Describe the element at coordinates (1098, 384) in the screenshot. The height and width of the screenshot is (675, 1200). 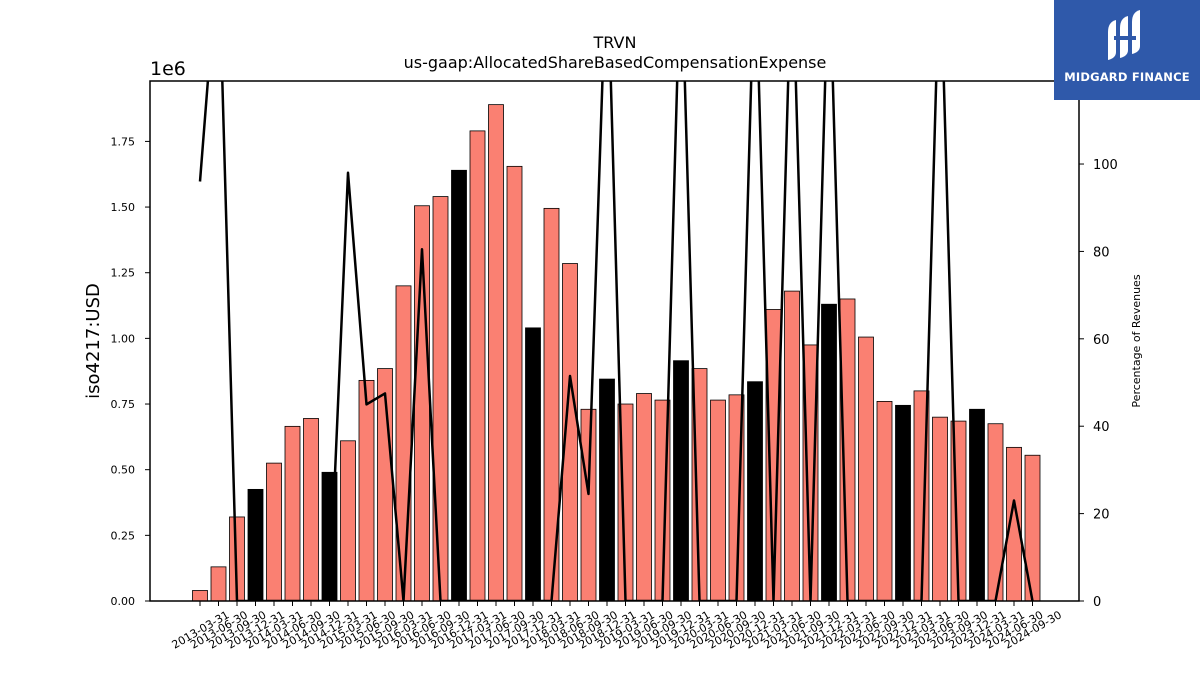
I see `y2-axis: 0 20 40 60 80 100` at that location.